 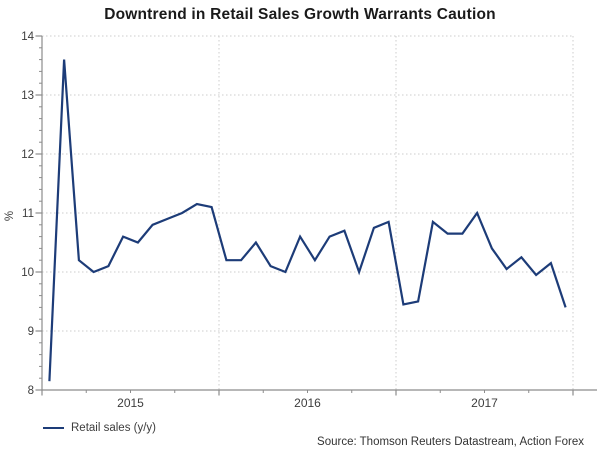 What do you see at coordinates (484, 403) in the screenshot?
I see `x-year-label: 2017` at bounding box center [484, 403].